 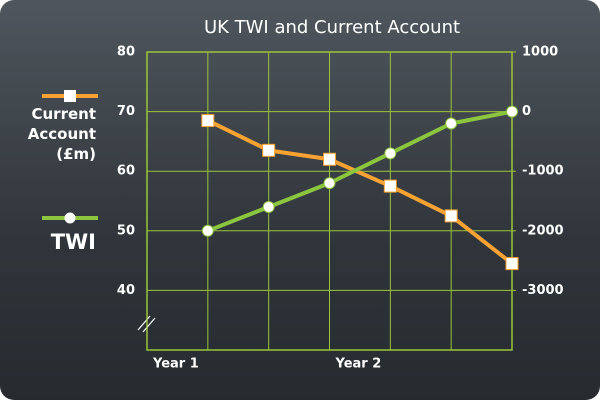 I want to click on y2-tick-label: -3000, so click(x=543, y=290).